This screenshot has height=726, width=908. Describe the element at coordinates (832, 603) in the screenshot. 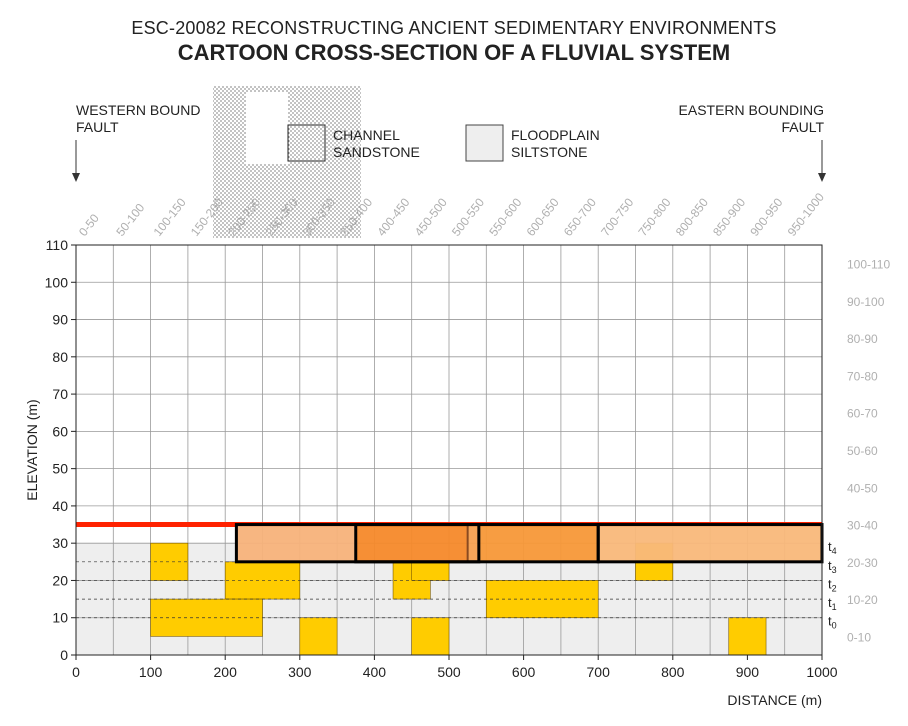

I see `time-label: t1` at that location.